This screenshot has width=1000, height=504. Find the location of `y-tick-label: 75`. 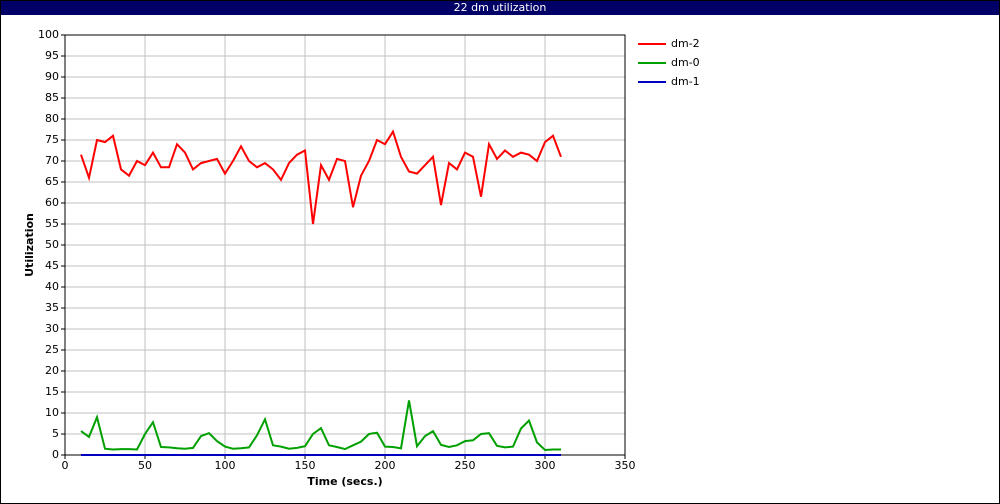

y-tick-label: 75 is located at coordinates (52, 139).